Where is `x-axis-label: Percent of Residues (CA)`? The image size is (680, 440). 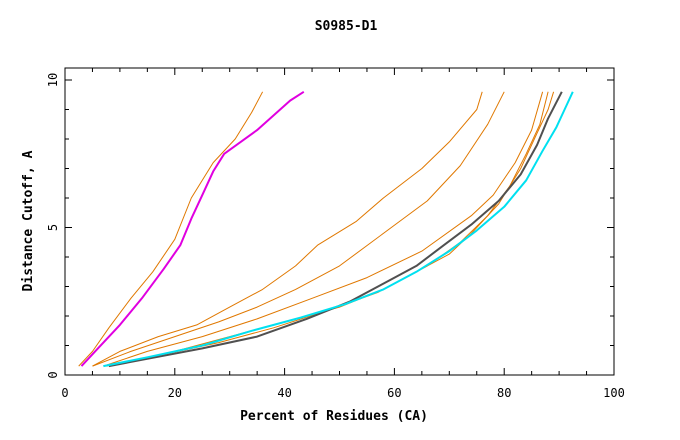
x-axis-label: Percent of Residues (CA) is located at coordinates (334, 416).